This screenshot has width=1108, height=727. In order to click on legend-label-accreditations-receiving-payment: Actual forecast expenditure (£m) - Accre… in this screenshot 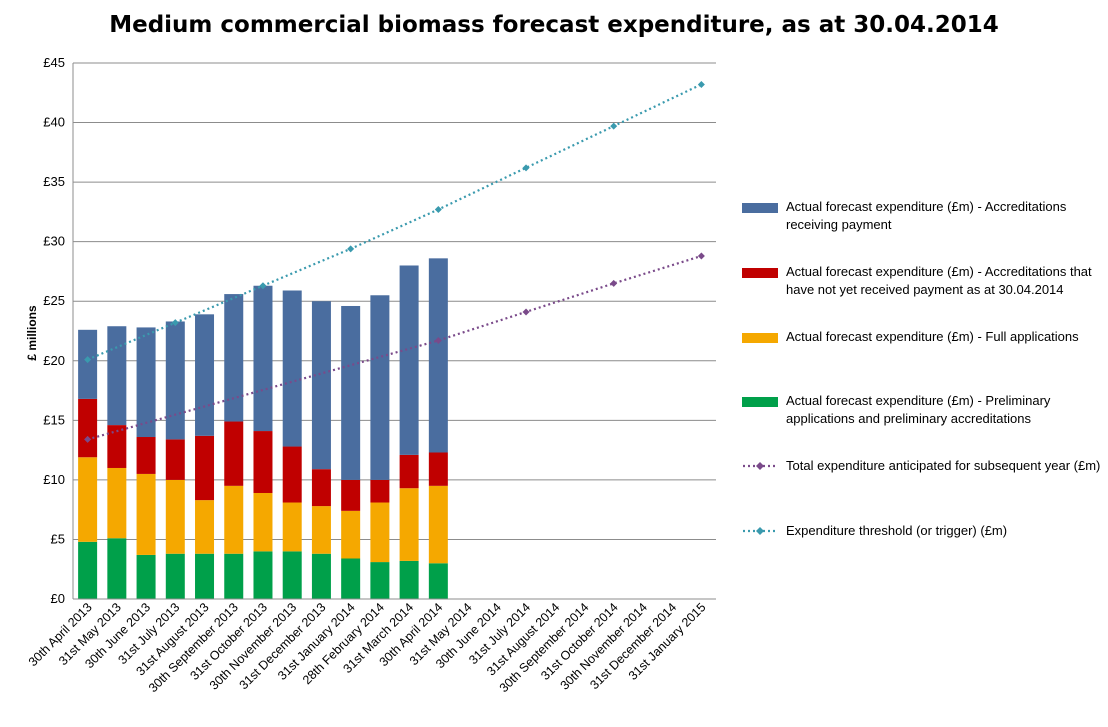, I will do `click(926, 215)`.